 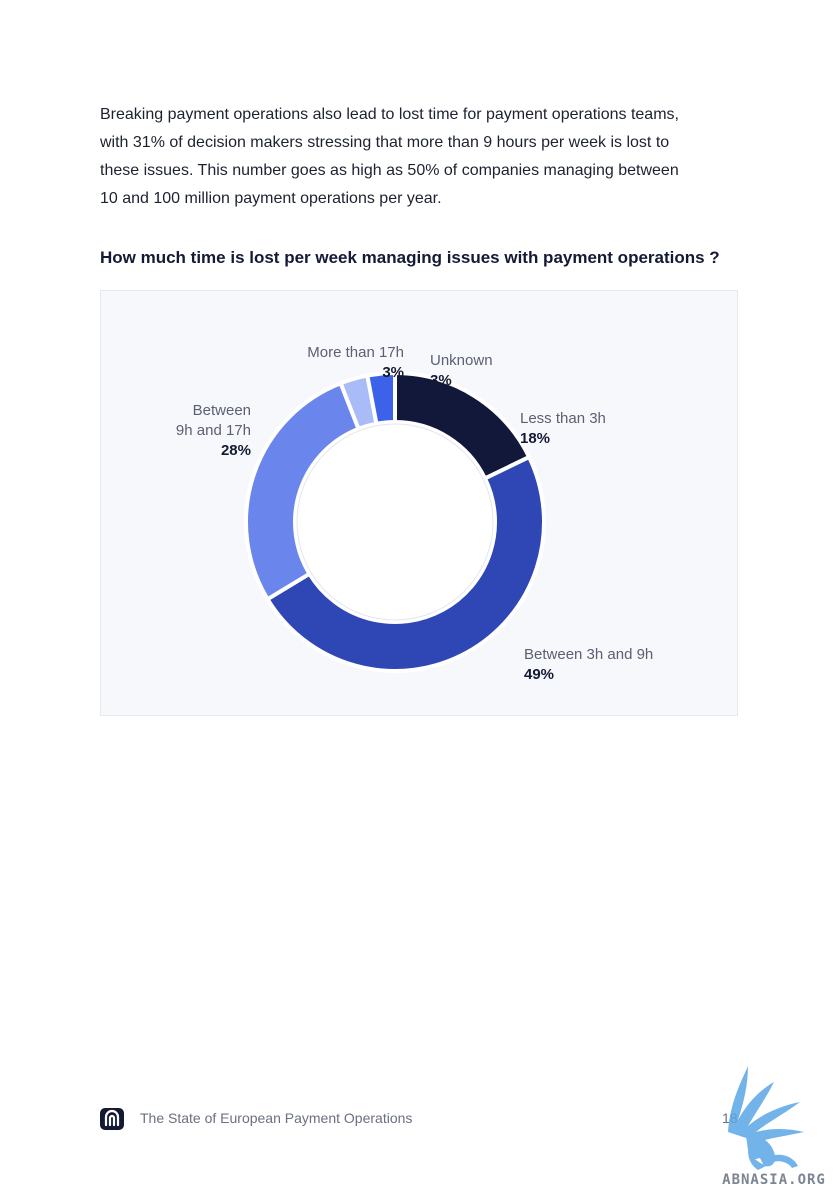 I want to click on slice-label-between-3h-and-9h: Between 3h and 9h 49%, so click(x=588, y=665).